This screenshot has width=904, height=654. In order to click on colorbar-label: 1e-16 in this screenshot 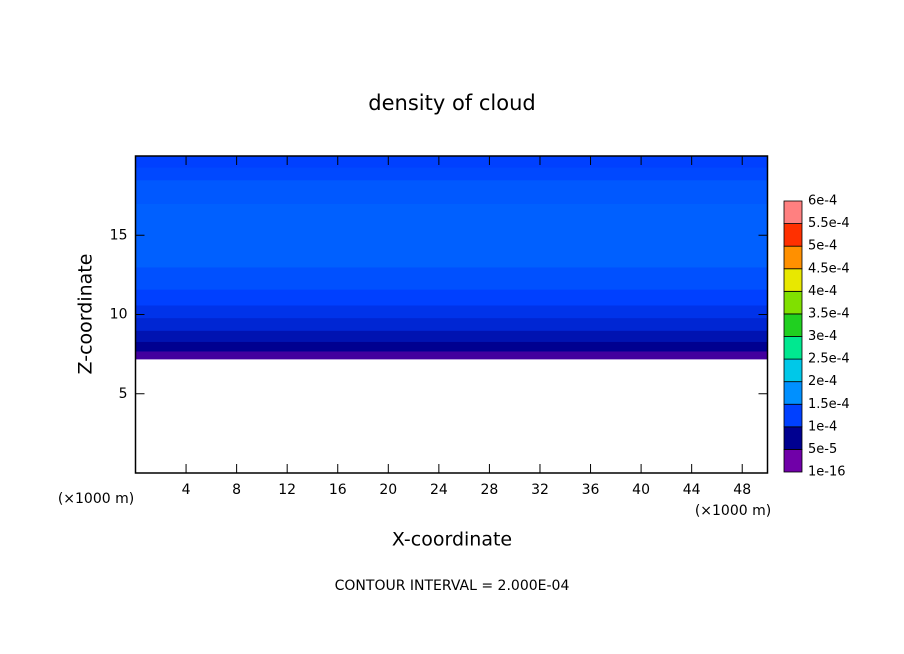, I will do `click(827, 472)`.